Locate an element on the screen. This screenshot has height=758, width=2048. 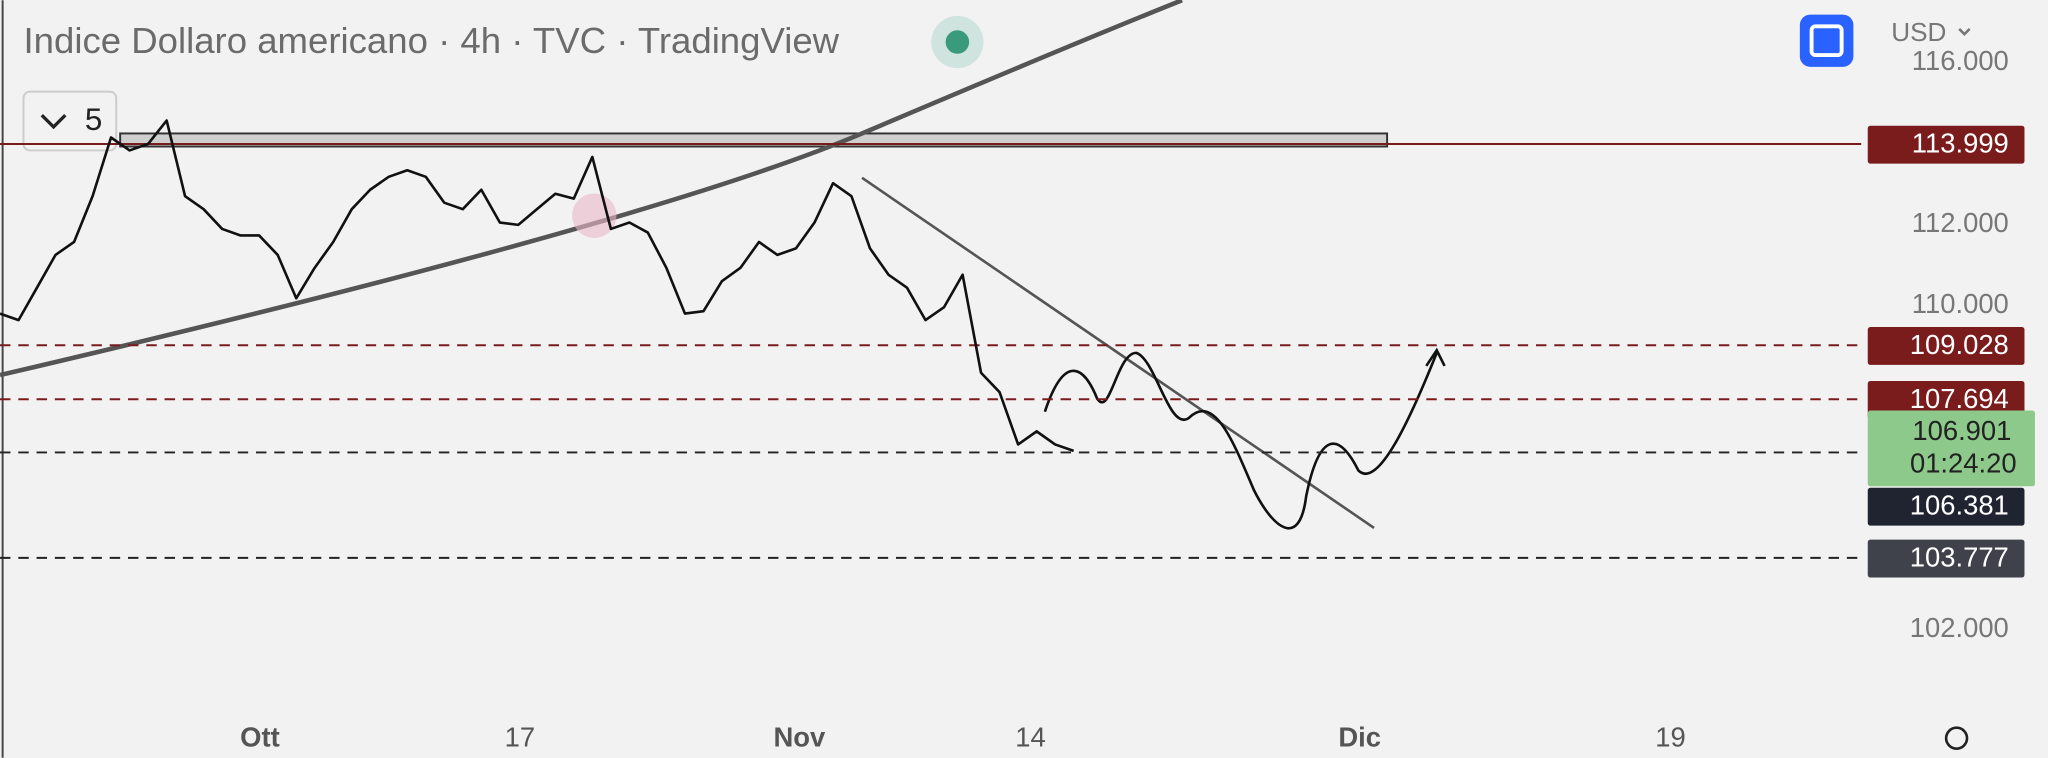
fullscreen-bg is located at coordinates (1826, 40).